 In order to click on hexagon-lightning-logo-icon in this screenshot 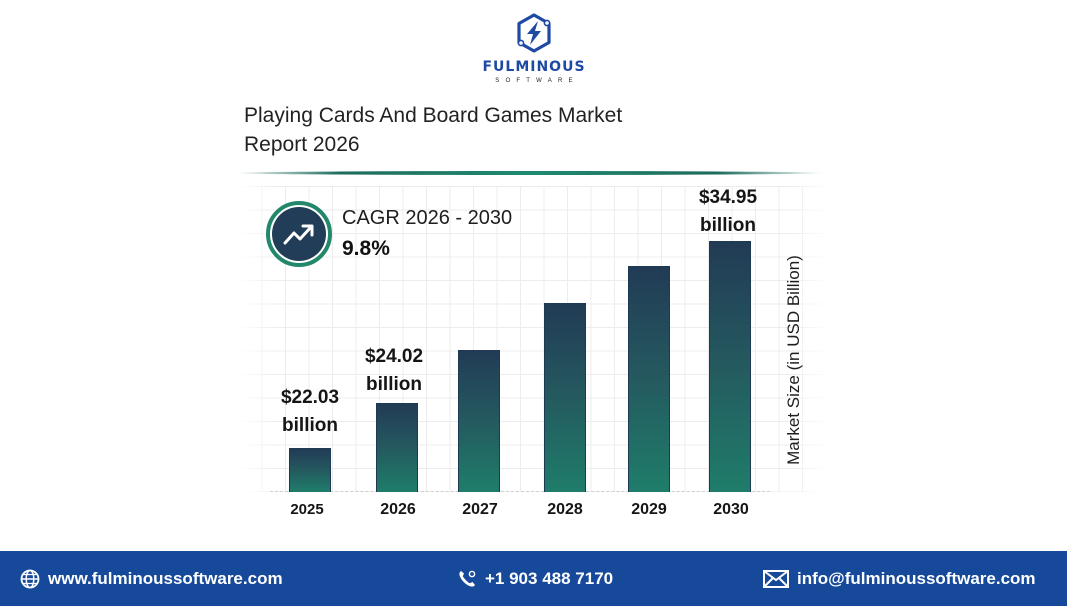, I will do `click(534, 33)`.